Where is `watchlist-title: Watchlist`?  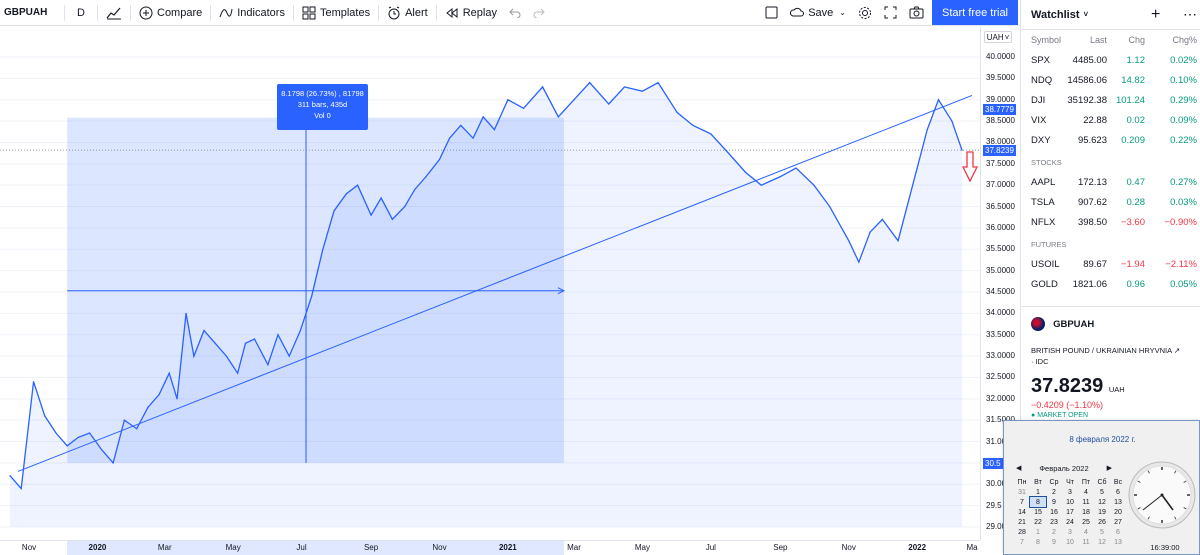 watchlist-title: Watchlist is located at coordinates (1055, 14).